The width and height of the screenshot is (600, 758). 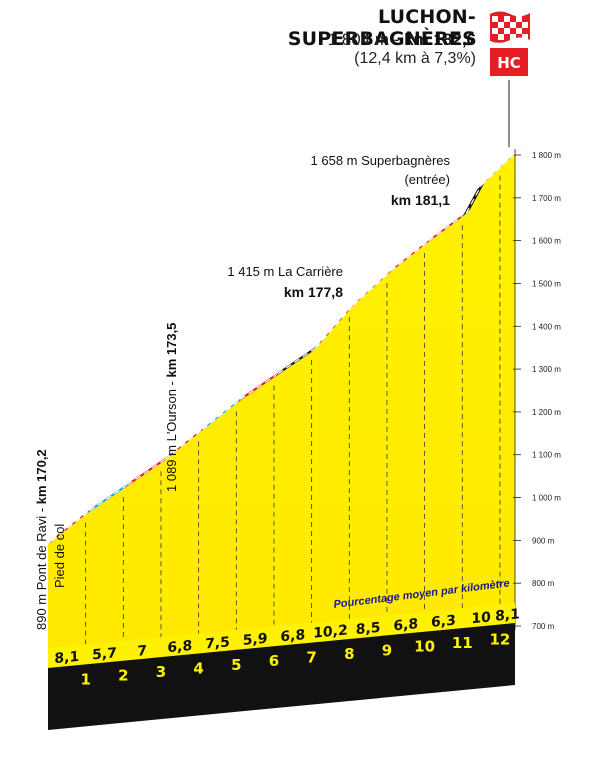 I want to click on waypoint-ourson: 1 089 m L'Ourson - km 173,5, so click(x=171, y=407).